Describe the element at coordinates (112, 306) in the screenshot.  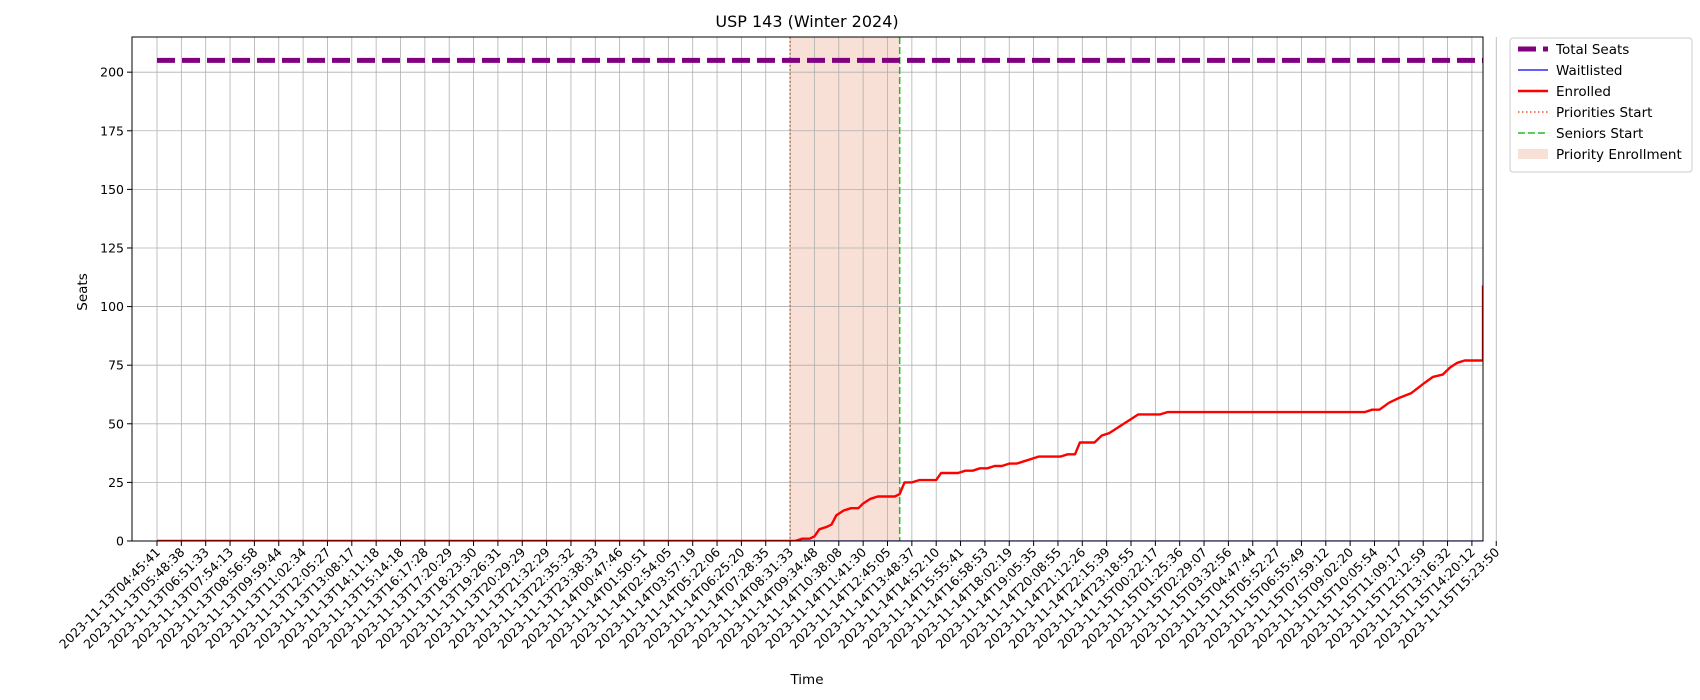
I see `y-tick-label: 100` at that location.